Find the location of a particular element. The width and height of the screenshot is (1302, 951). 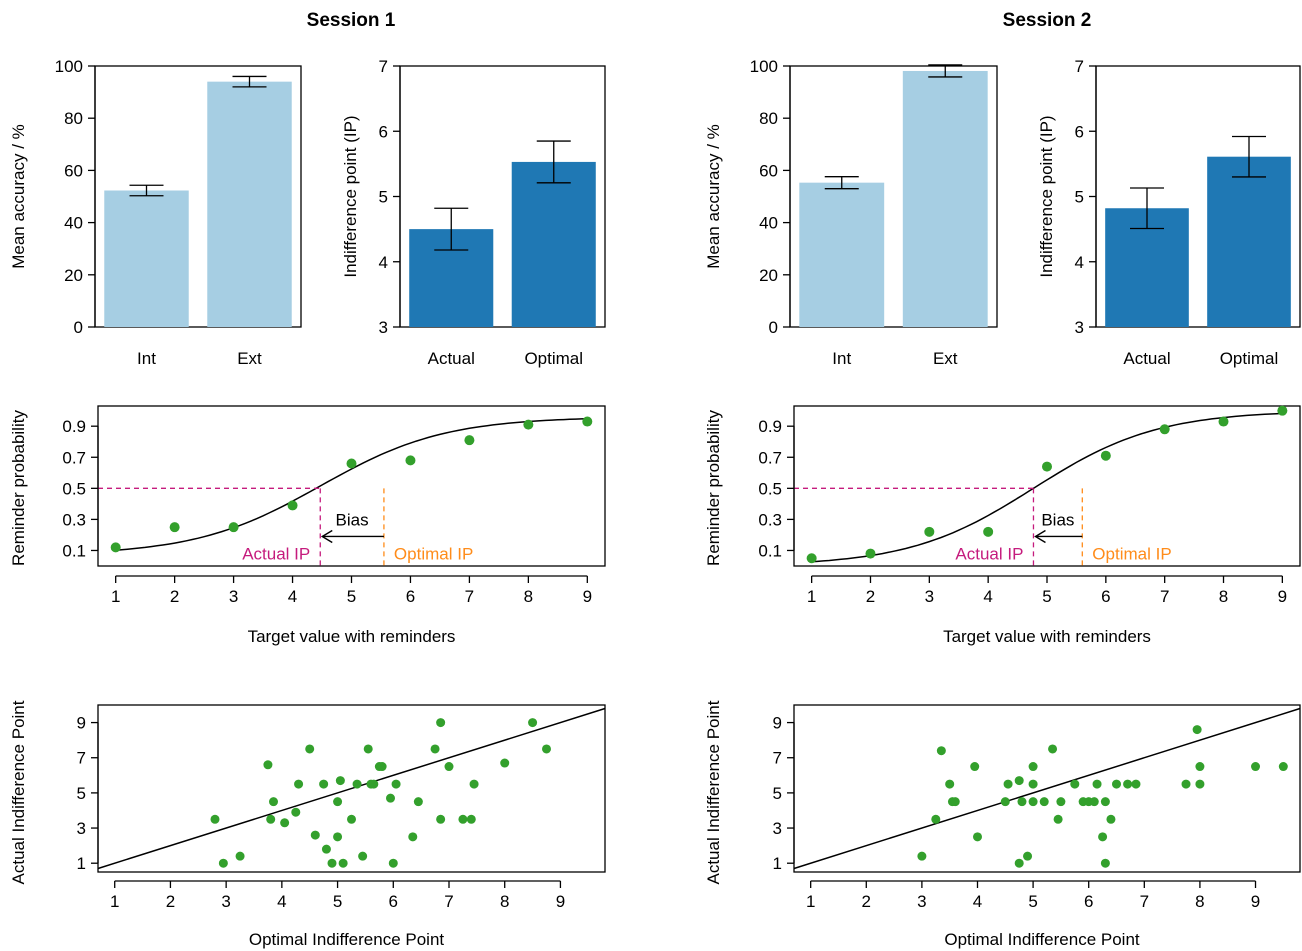

s2-accuracy-category-label: Int is located at coordinates (841, 358).